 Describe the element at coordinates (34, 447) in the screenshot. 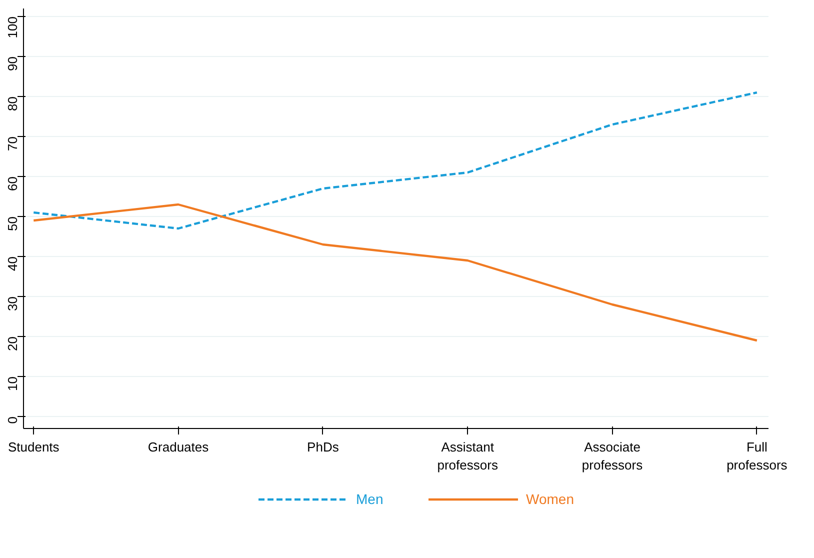

I see `x-tick-label: Students` at that location.